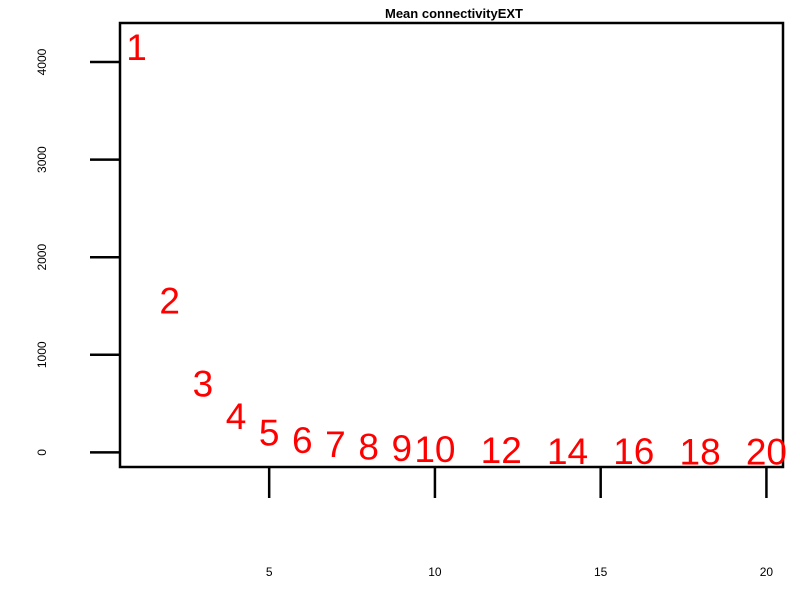 This screenshot has width=800, height=600. Describe the element at coordinates (42, 159) in the screenshot. I see `y-tick-label: 3000` at that location.